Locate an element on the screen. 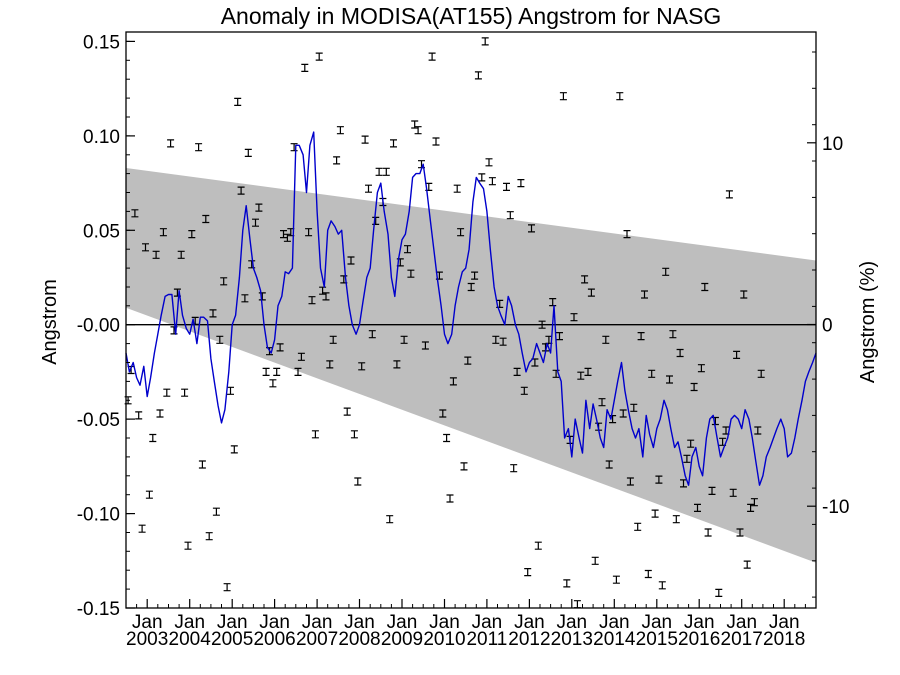 This screenshot has height=675, width=900. x-tick-label-5: 2008 is located at coordinates (359, 639).